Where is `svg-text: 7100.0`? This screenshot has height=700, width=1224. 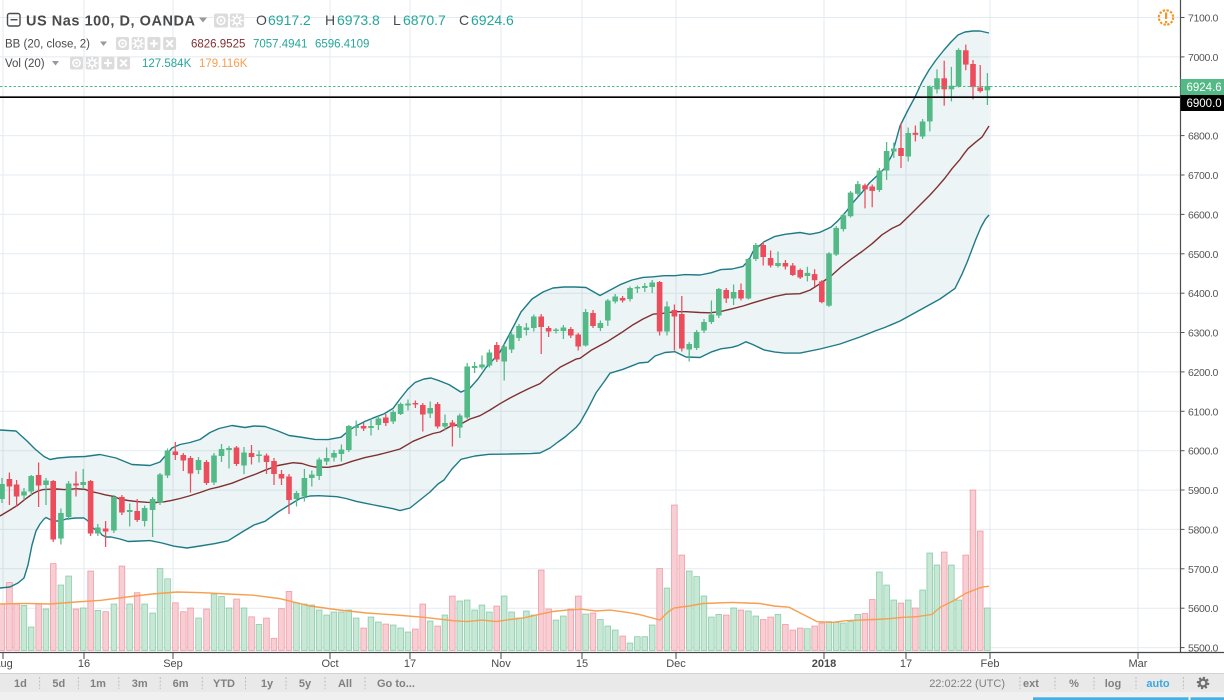 svg-text: 7100.0 is located at coordinates (1203, 19).